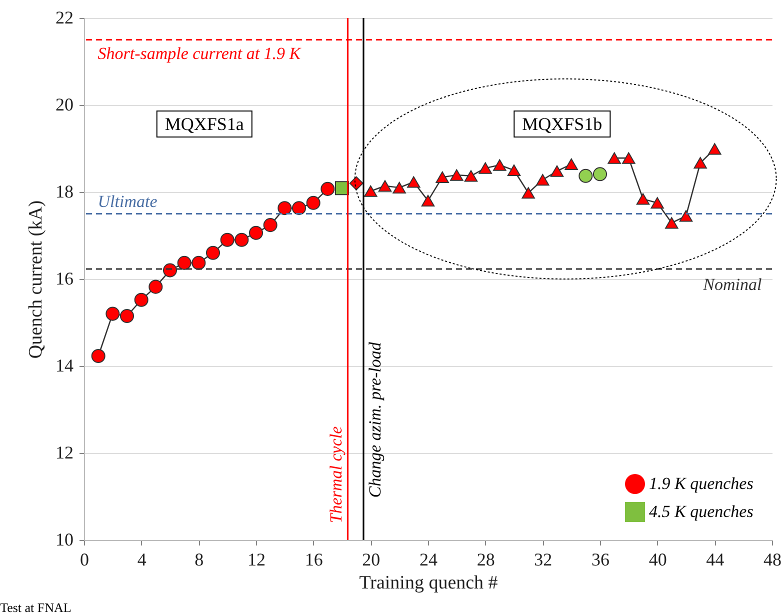 The image size is (783, 613). I want to click on ref-line-label: Ultimate, so click(128, 201).